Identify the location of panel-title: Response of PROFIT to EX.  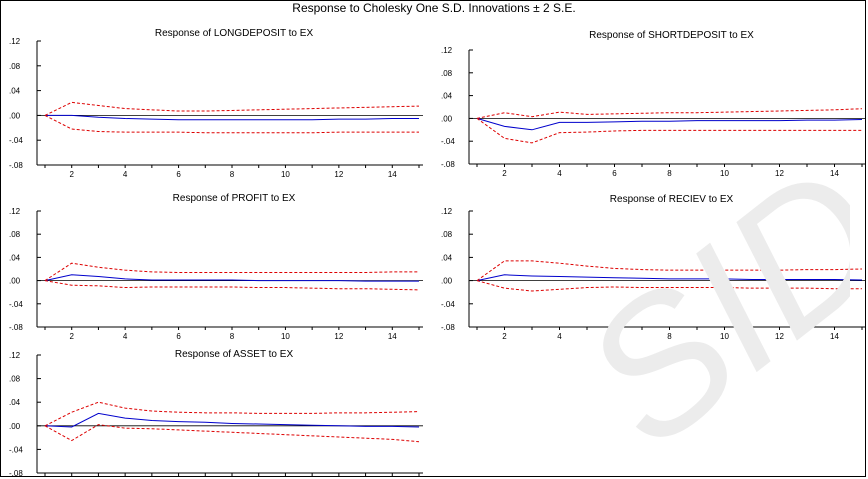
(234, 198).